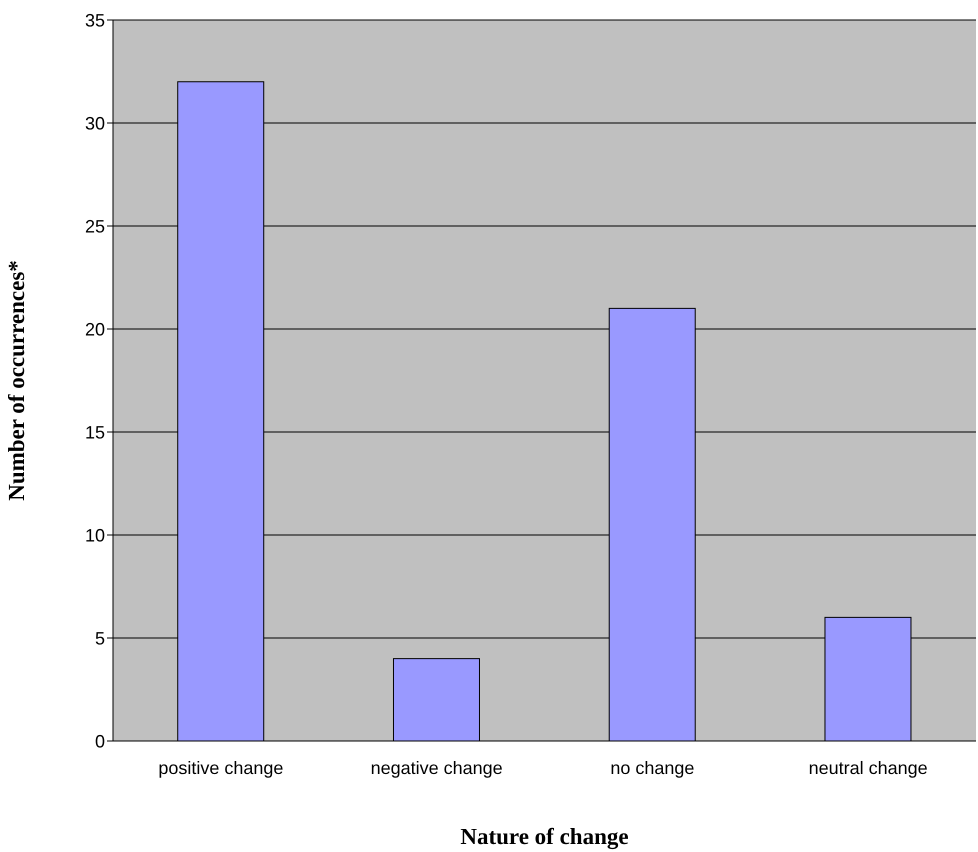 The width and height of the screenshot is (978, 852). What do you see at coordinates (94, 329) in the screenshot?
I see `y-tick-label: 20` at bounding box center [94, 329].